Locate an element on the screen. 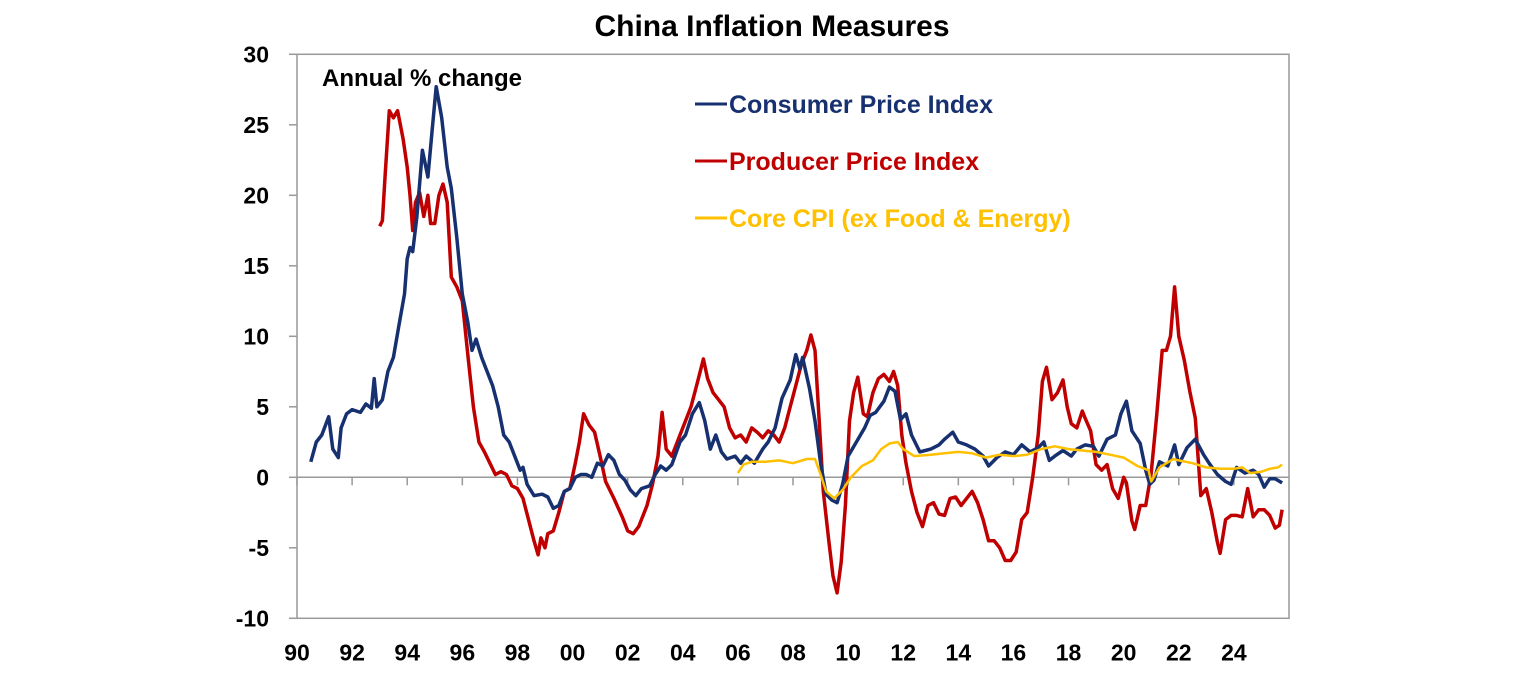  legend-label: Core CPI (ex Food & Energy) is located at coordinates (900, 219).